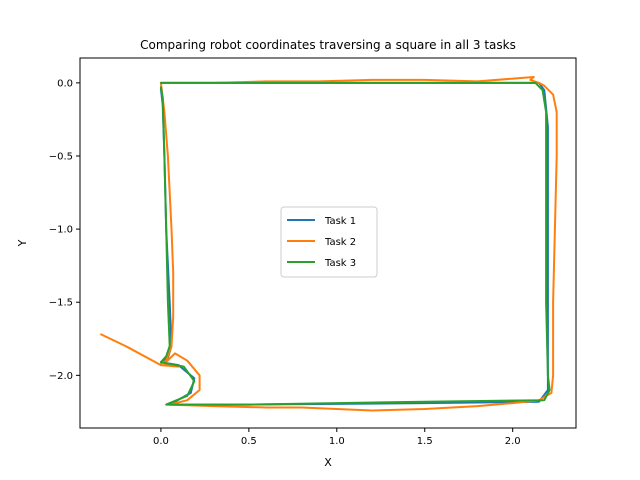 The width and height of the screenshot is (640, 480). I want to click on legend-label-task-2: Task 2, so click(340, 242).